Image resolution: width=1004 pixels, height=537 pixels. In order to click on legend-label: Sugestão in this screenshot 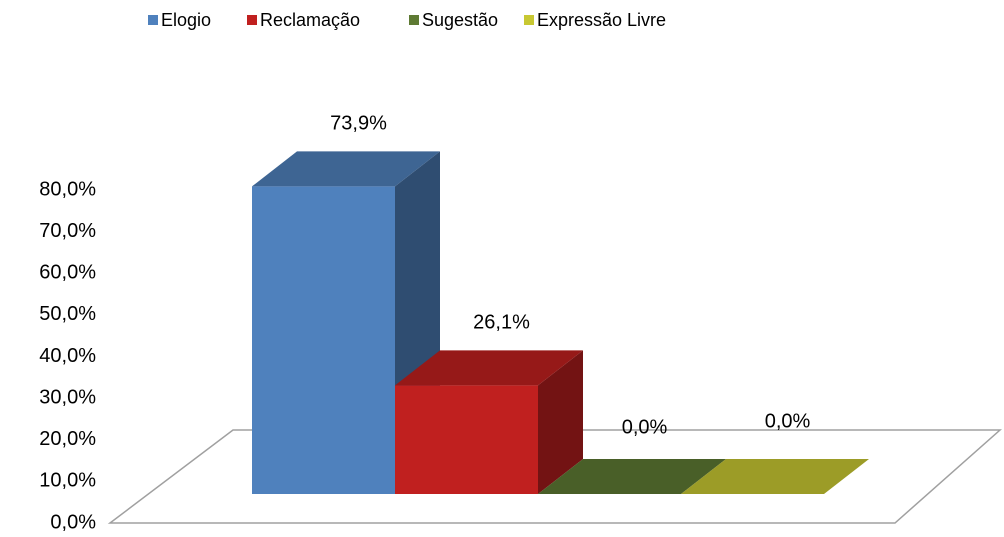, I will do `click(460, 20)`.